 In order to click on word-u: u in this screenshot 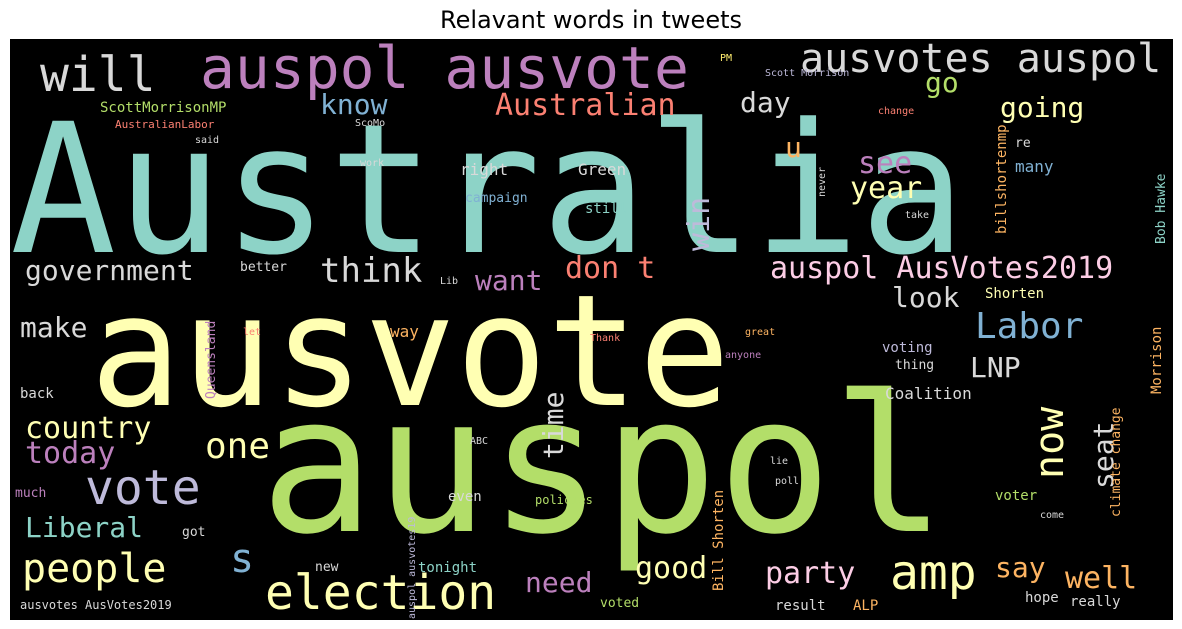, I will do `click(793, 147)`.